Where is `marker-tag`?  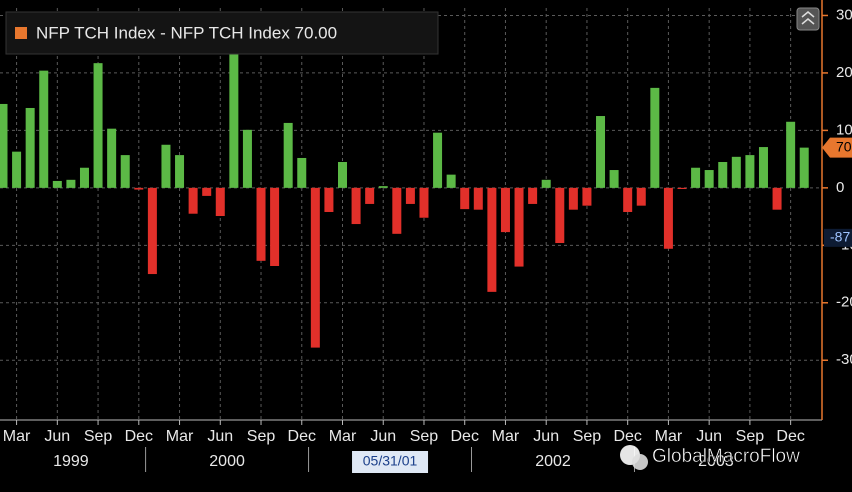
marker-tag is located at coordinates (838, 237).